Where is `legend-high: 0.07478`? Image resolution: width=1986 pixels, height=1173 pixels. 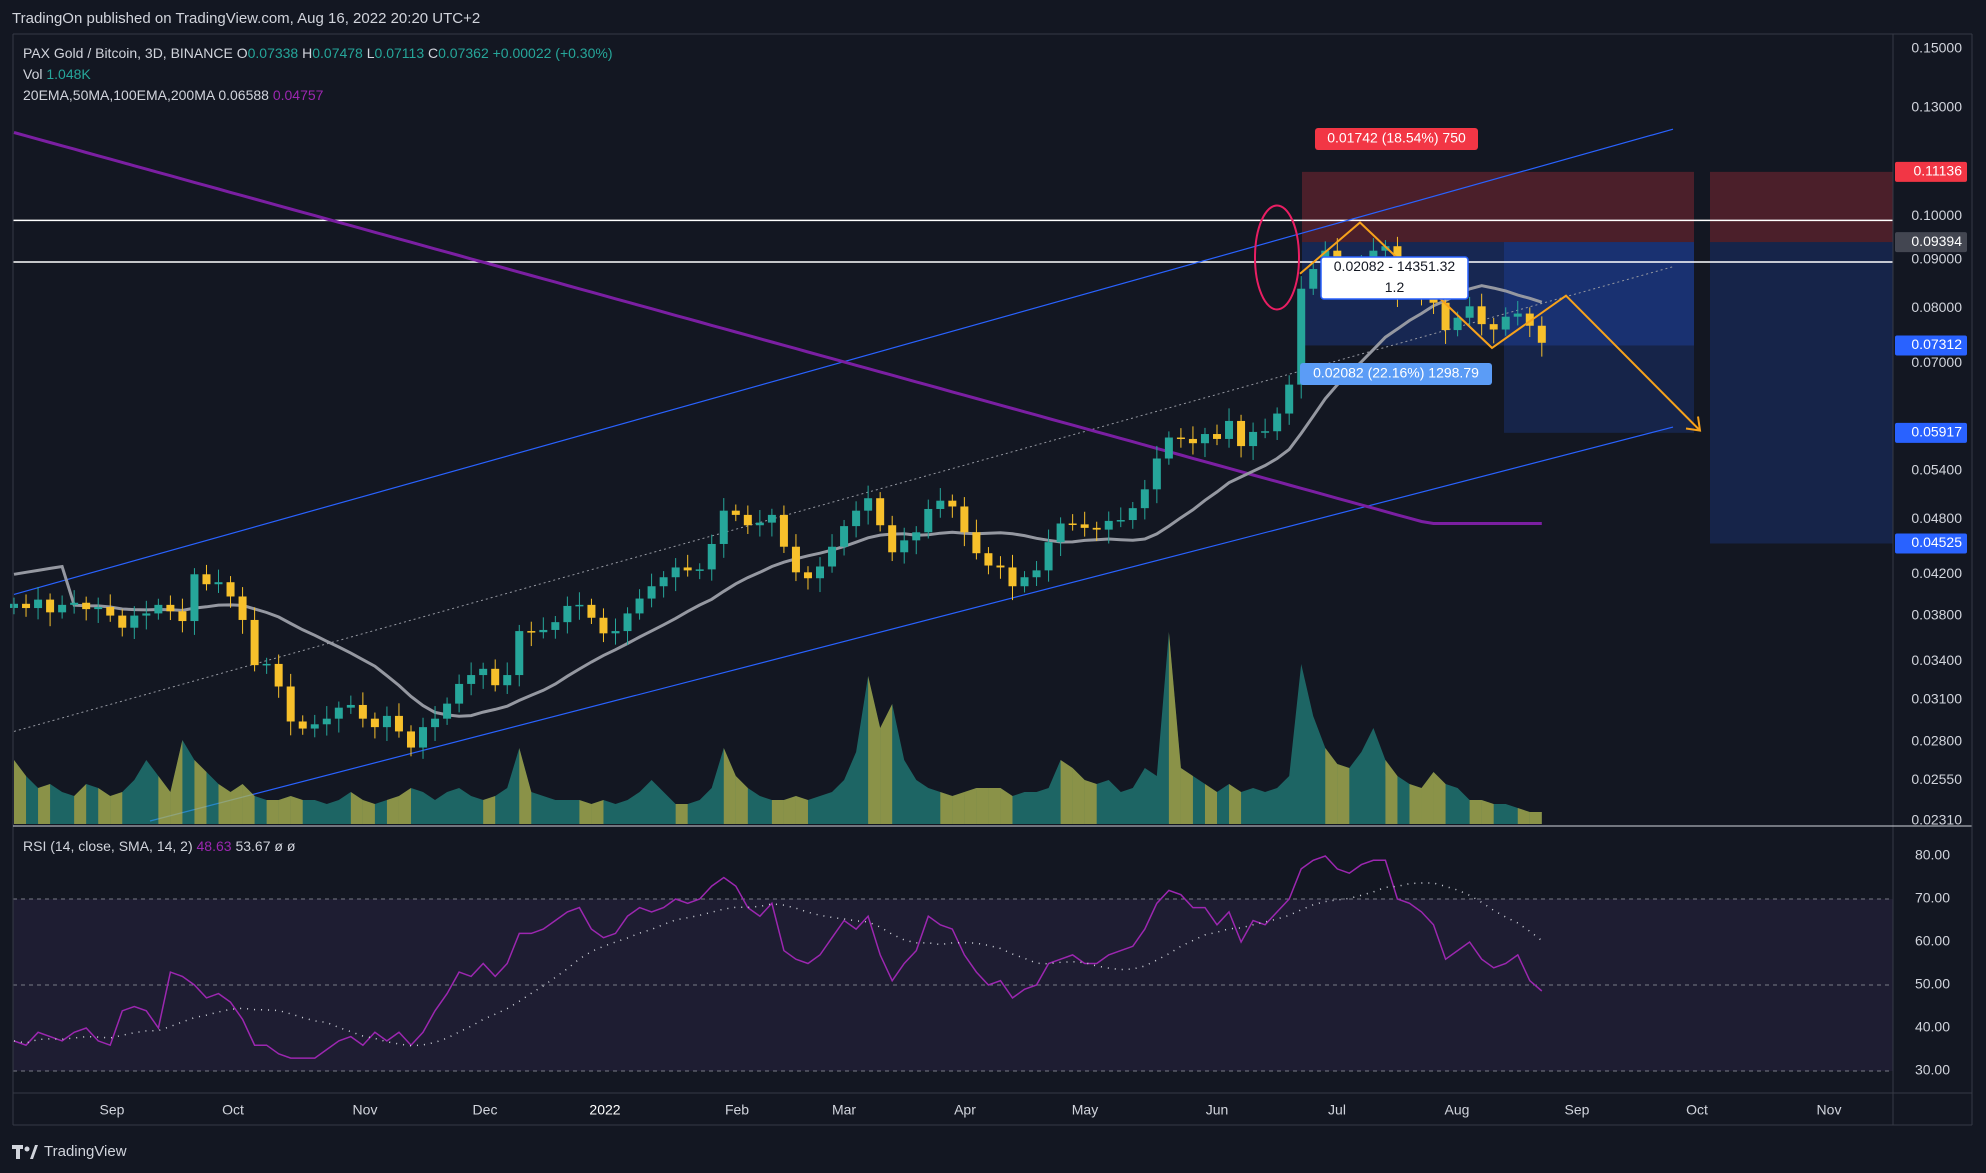 legend-high: 0.07478 is located at coordinates (337, 53).